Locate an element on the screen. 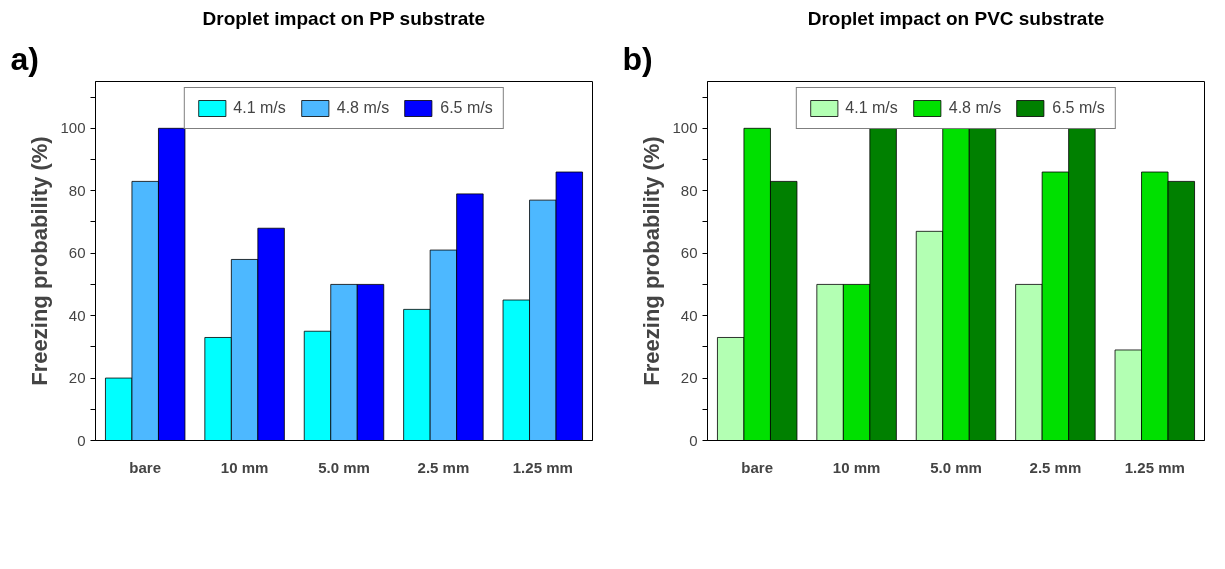 The image size is (1225, 569). text: a) is located at coordinates (24, 58).